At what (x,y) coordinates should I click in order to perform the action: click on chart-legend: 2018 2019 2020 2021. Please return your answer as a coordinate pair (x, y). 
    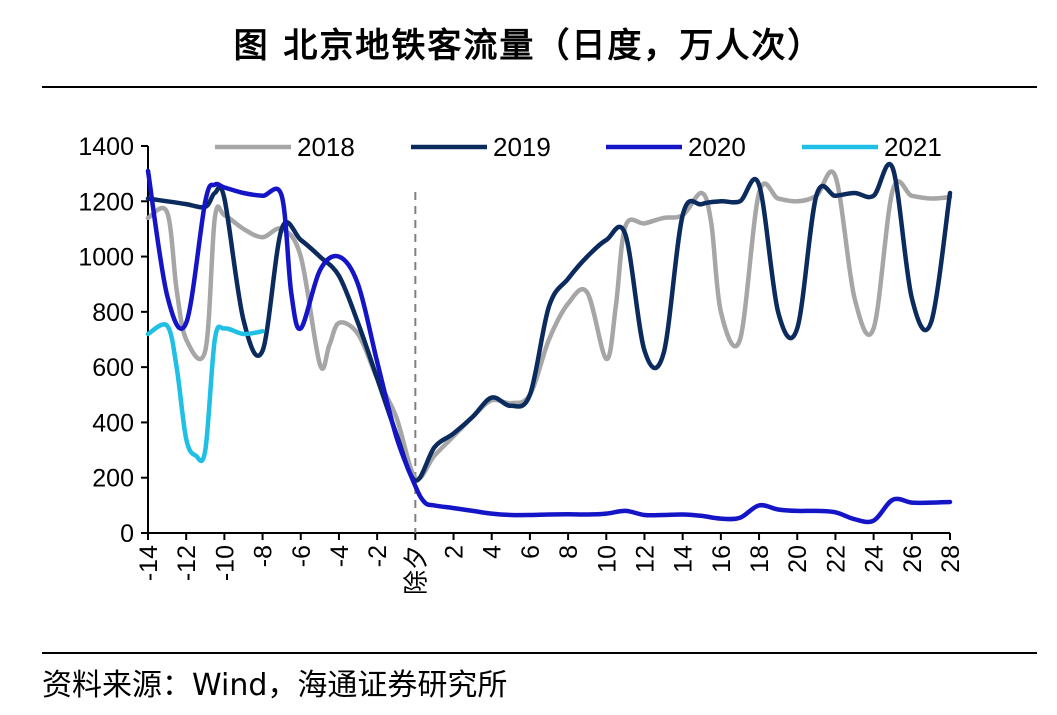
    Looking at the image, I should click on (578, 147).